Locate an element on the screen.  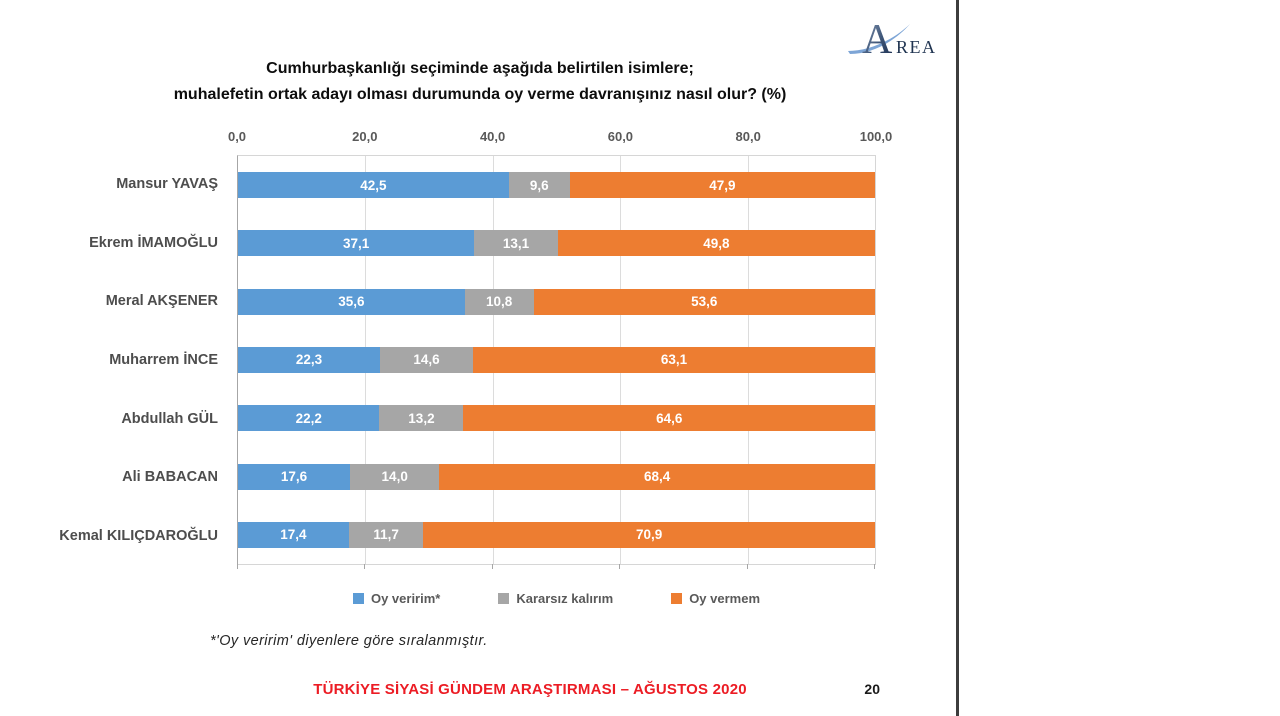
category-label: Abdullah GÜL is located at coordinates (169, 418).